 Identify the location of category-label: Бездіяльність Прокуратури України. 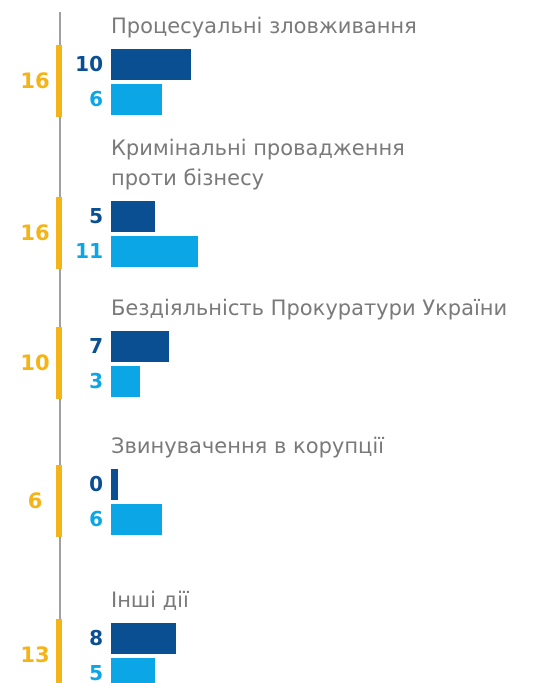
(309, 308).